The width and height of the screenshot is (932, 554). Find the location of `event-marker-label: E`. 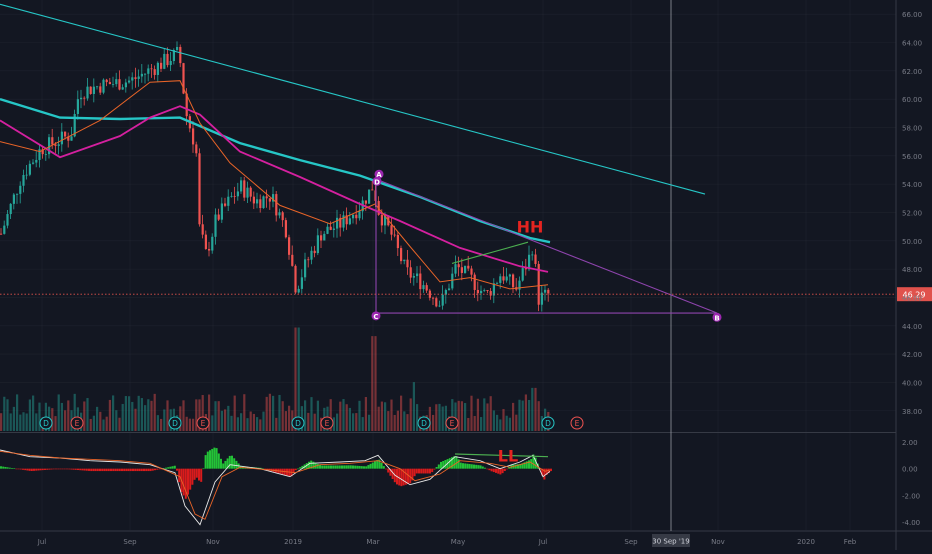

event-marker-label: E is located at coordinates (452, 423).